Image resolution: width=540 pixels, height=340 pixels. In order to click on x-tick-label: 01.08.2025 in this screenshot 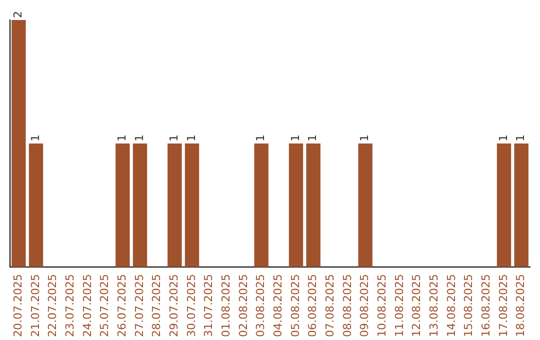, I will do `click(226, 306)`.